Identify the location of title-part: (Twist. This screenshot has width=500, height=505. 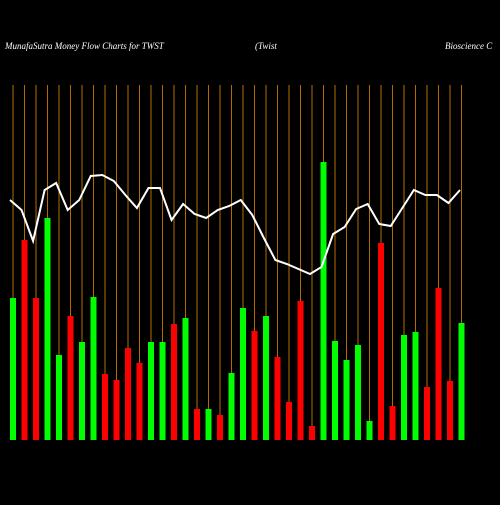
(266, 46).